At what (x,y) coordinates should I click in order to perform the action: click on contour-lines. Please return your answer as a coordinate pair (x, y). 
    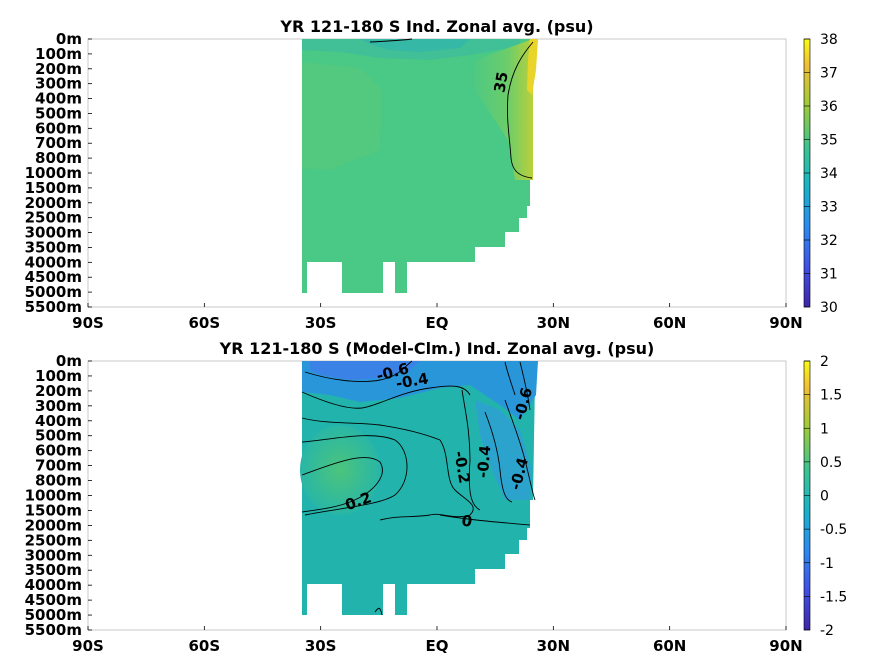
    Looking at the image, I should click on (418, 488).